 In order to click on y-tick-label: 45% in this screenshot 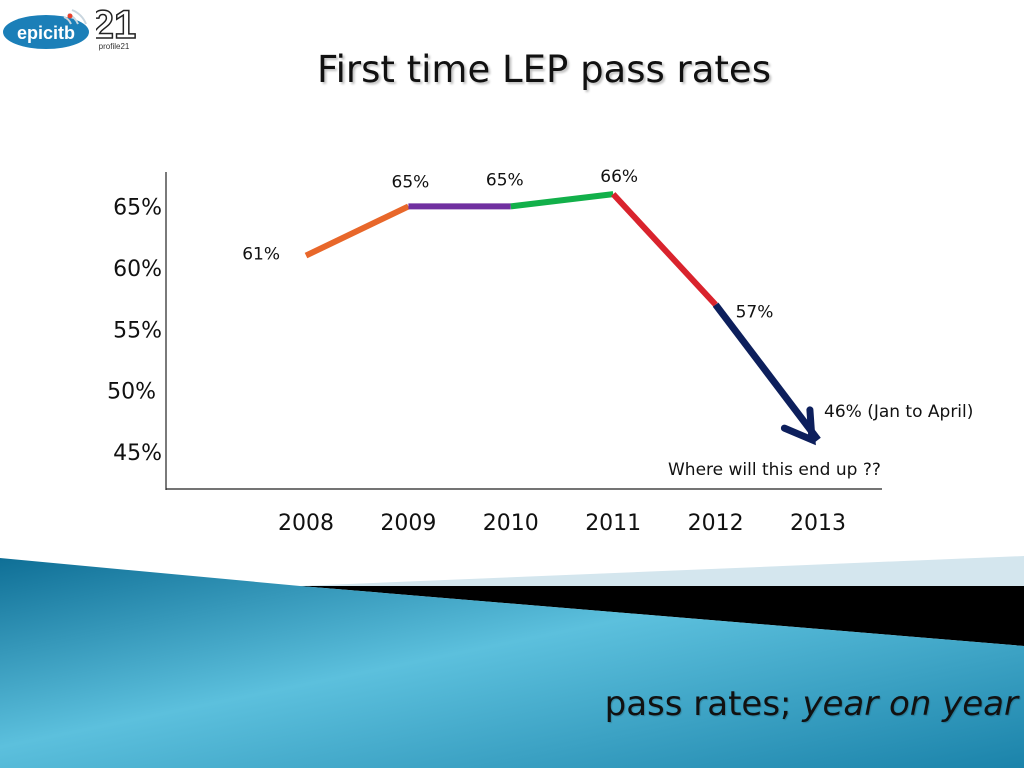, I will do `click(137, 453)`.